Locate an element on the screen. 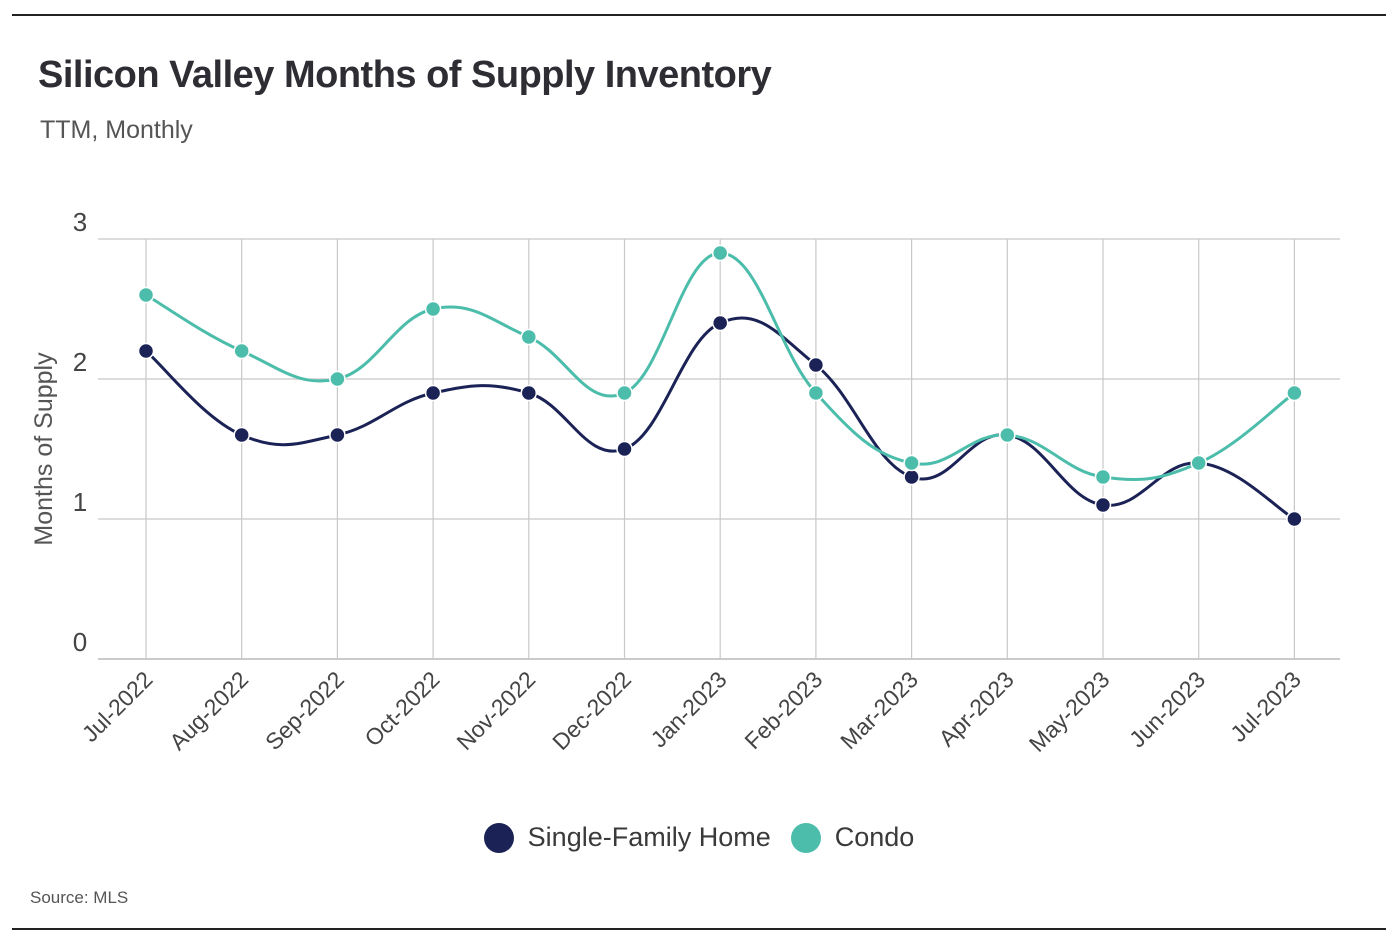  x-tick-label-0: Jul-2022 is located at coordinates (117, 706).